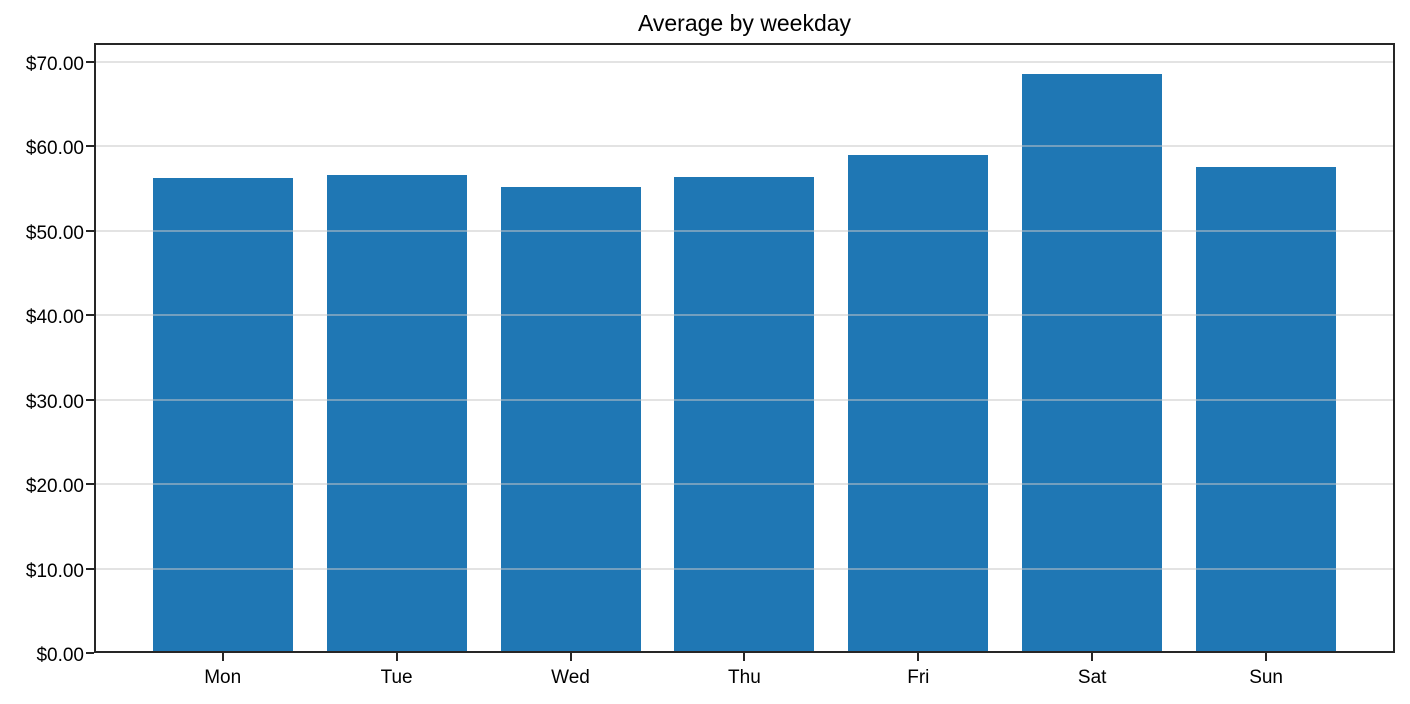 This screenshot has width=1410, height=704. What do you see at coordinates (54, 318) in the screenshot?
I see `y-tick-label: $40.00` at bounding box center [54, 318].